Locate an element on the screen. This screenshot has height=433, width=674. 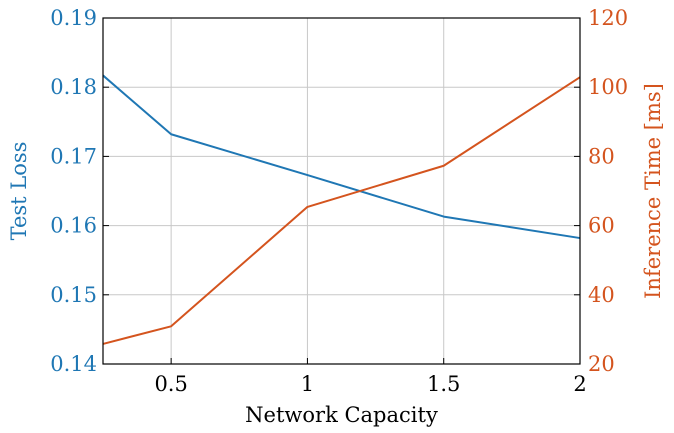
left-y-tick-label: 0.19 is located at coordinates (73, 18).